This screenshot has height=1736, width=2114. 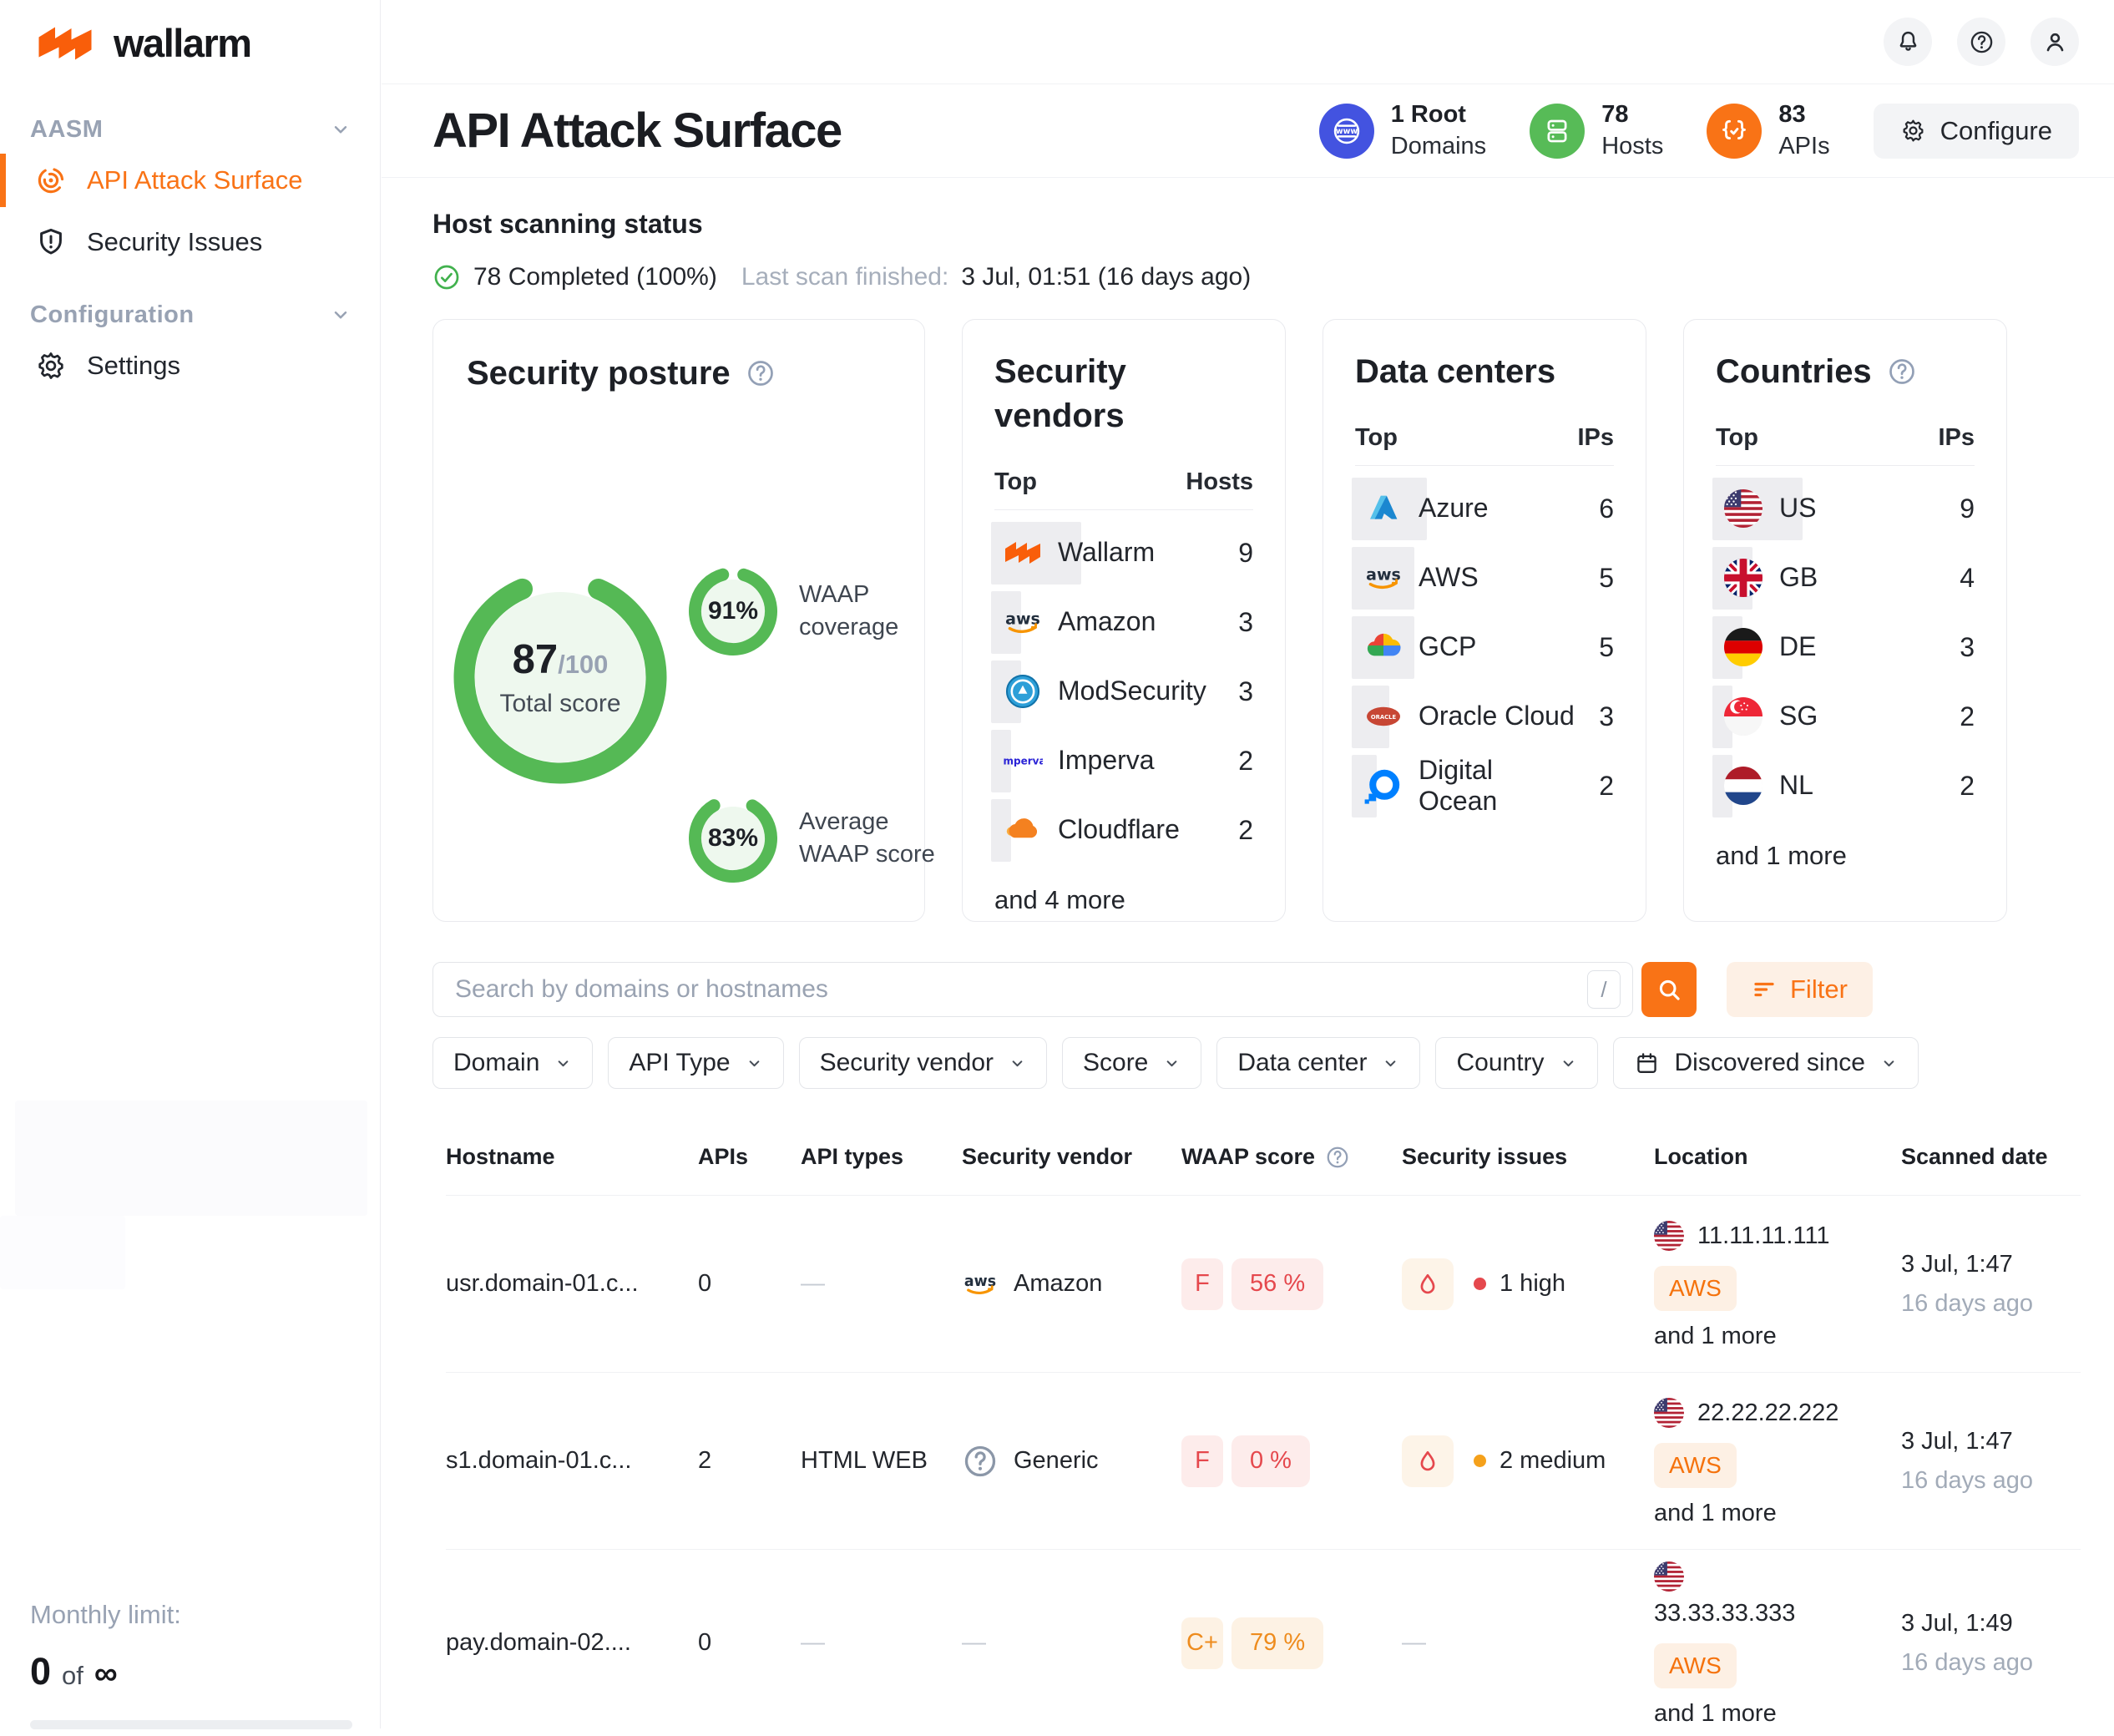 I want to click on filter-chip-domain: Domain, so click(x=513, y=1063).